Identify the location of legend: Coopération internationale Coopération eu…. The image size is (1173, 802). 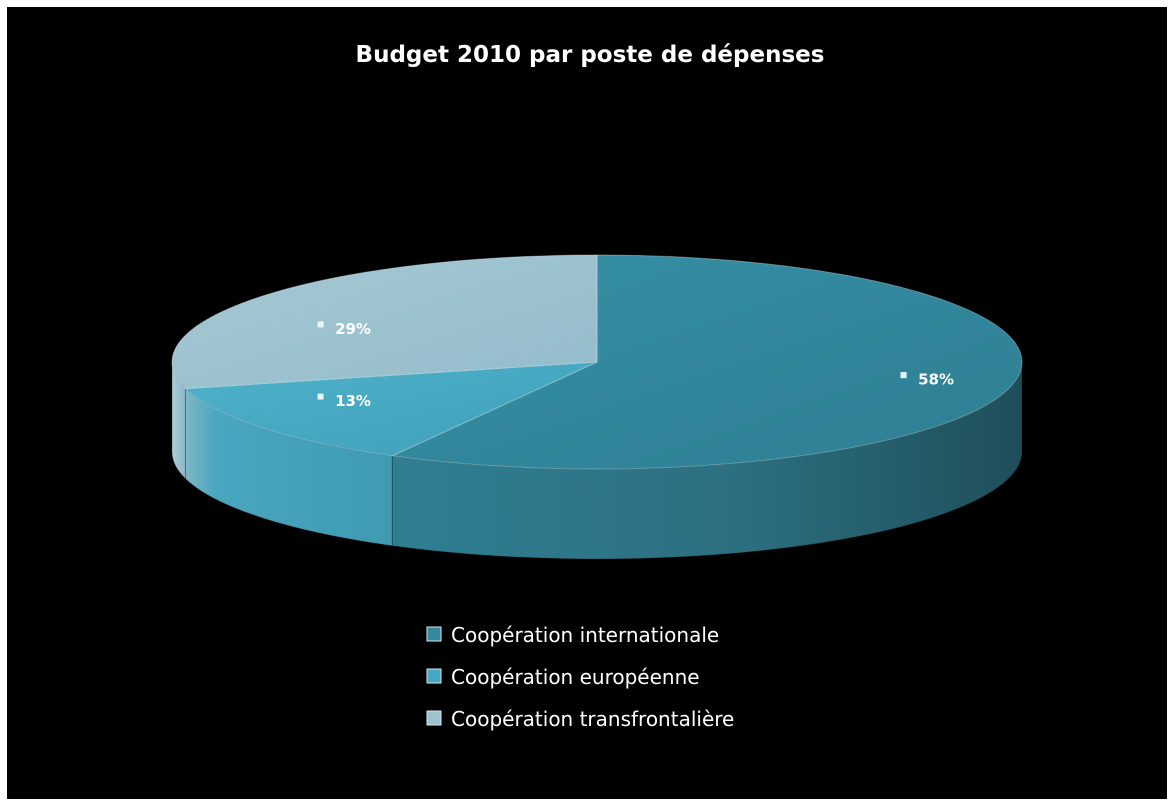
(580, 677).